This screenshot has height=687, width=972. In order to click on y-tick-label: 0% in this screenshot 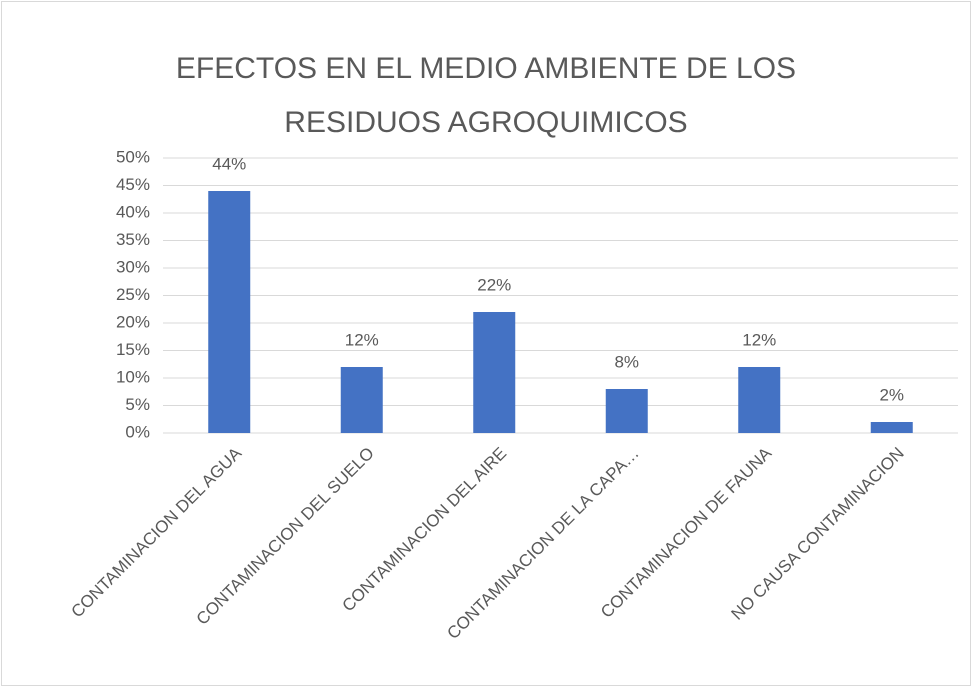, I will do `click(137, 431)`.